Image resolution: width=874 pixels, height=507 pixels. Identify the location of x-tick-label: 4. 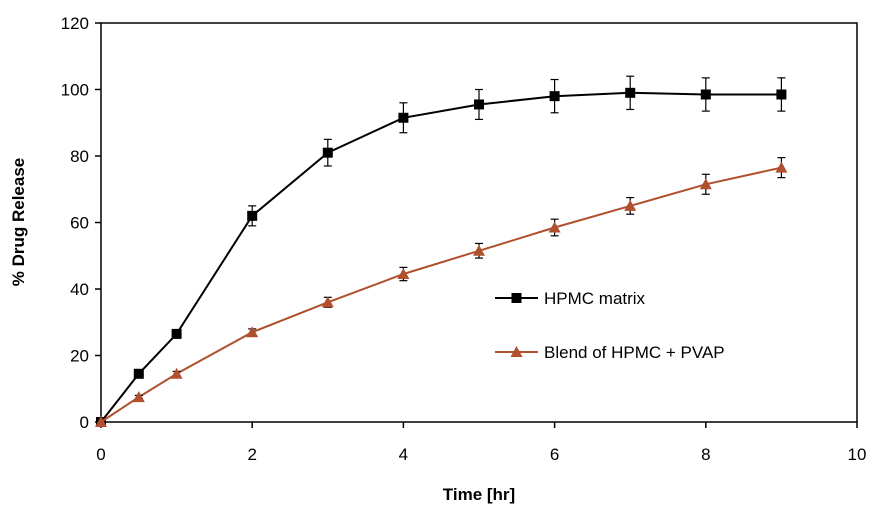
(403, 454).